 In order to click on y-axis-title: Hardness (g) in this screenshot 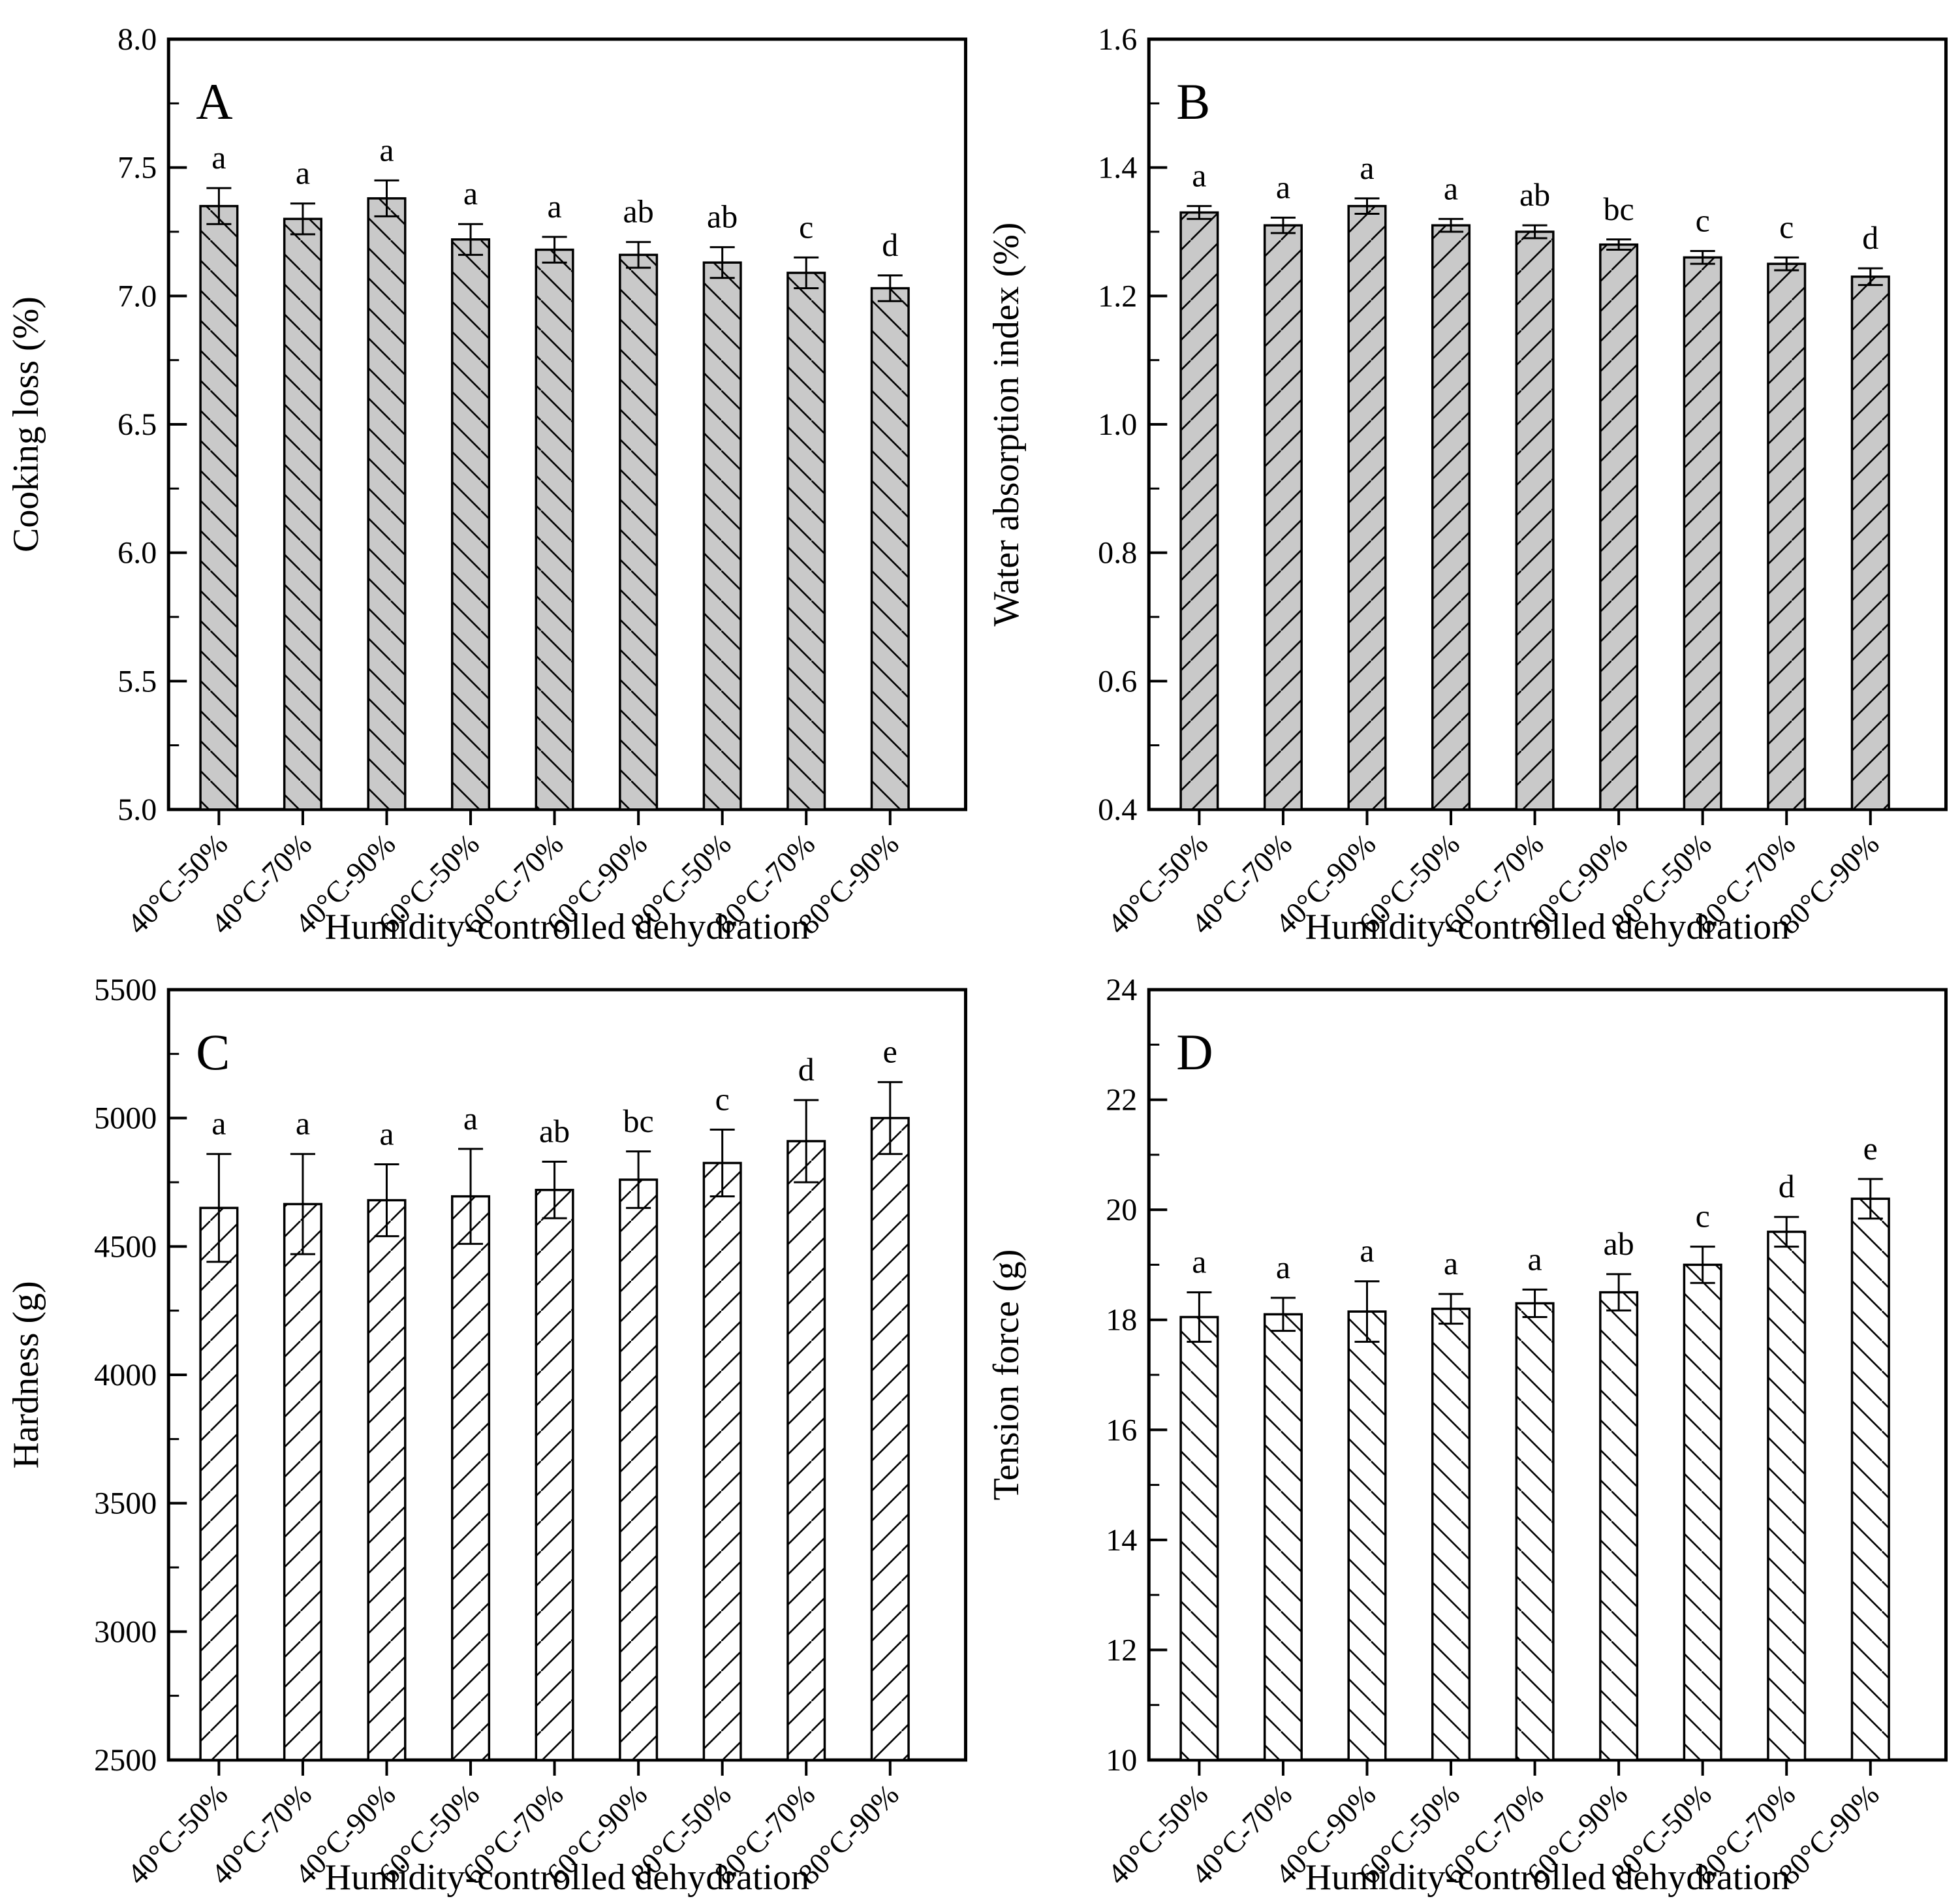, I will do `click(26, 1375)`.